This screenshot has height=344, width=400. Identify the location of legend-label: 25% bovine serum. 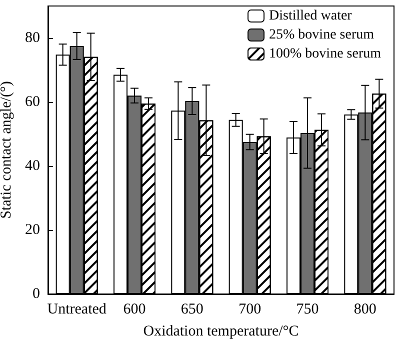
(321, 35).